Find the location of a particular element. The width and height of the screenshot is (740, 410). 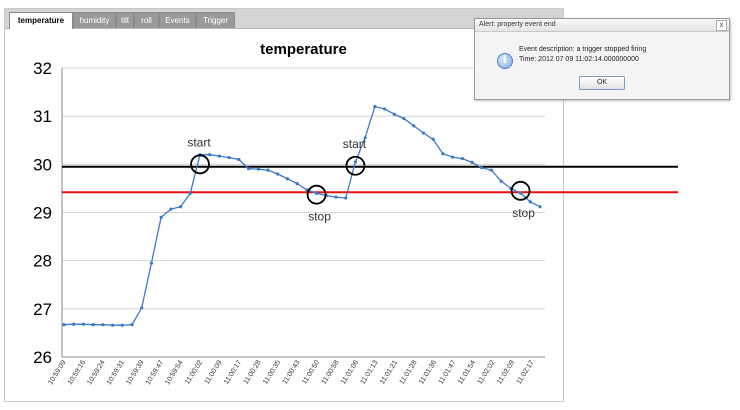

x-tick-label-1: 10:59:16 is located at coordinates (77, 372).